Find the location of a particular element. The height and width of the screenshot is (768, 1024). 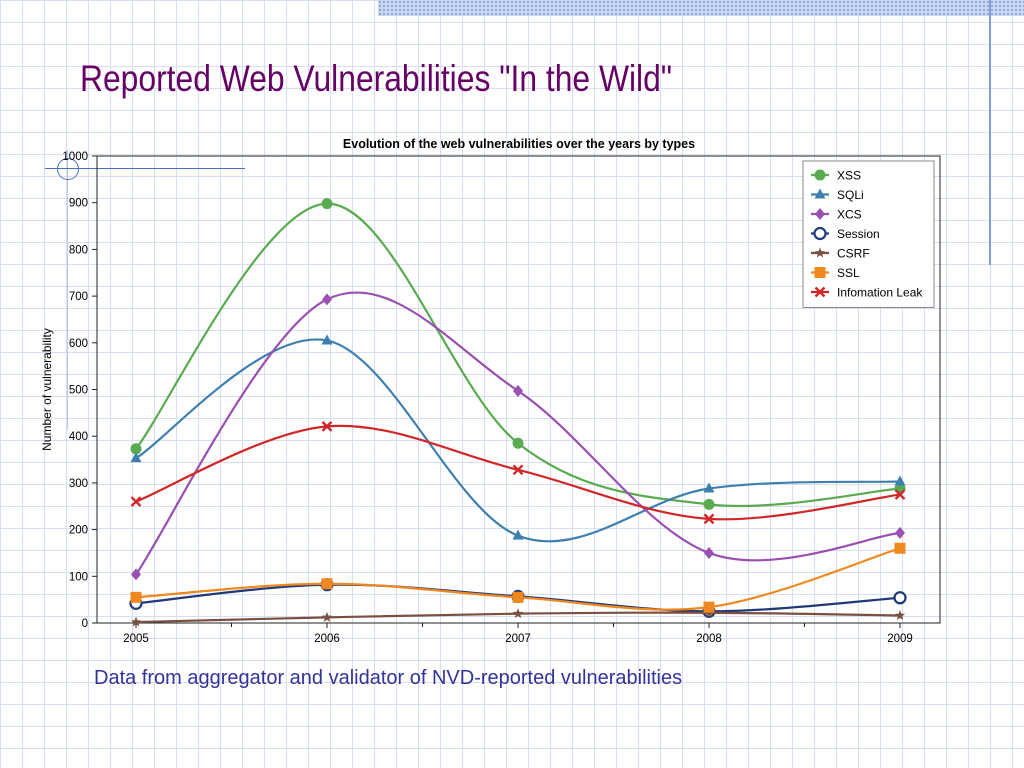

decorative-vertical-line-left is located at coordinates (67, 290).